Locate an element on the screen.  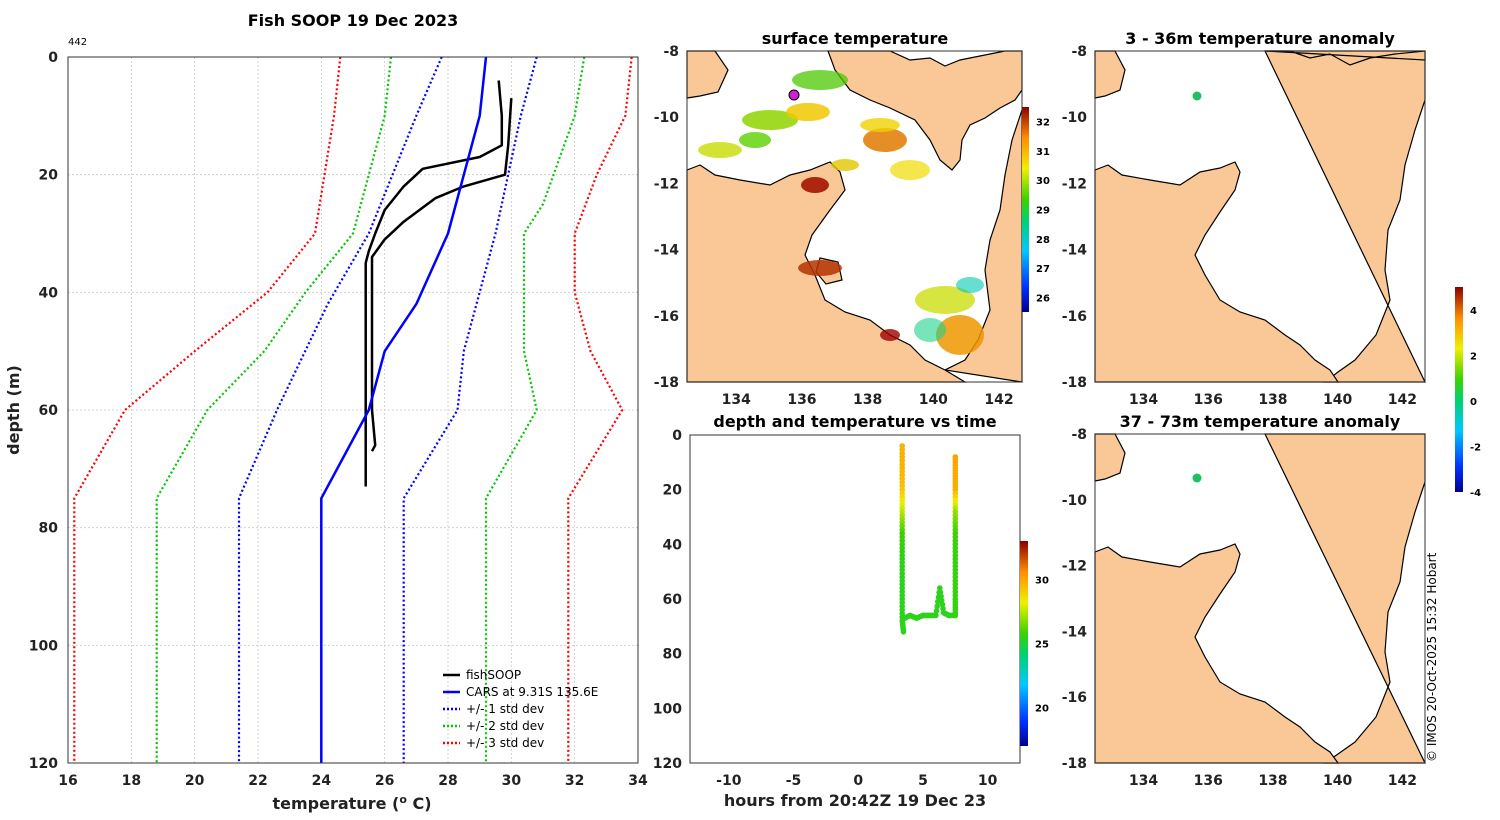
time-colorbar-tick-label: 20 is located at coordinates (1042, 709).